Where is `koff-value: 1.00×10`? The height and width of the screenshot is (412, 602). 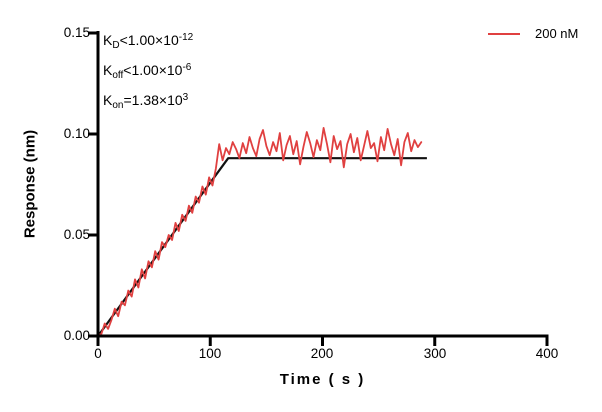 koff-value: 1.00×10 is located at coordinates (157, 70).